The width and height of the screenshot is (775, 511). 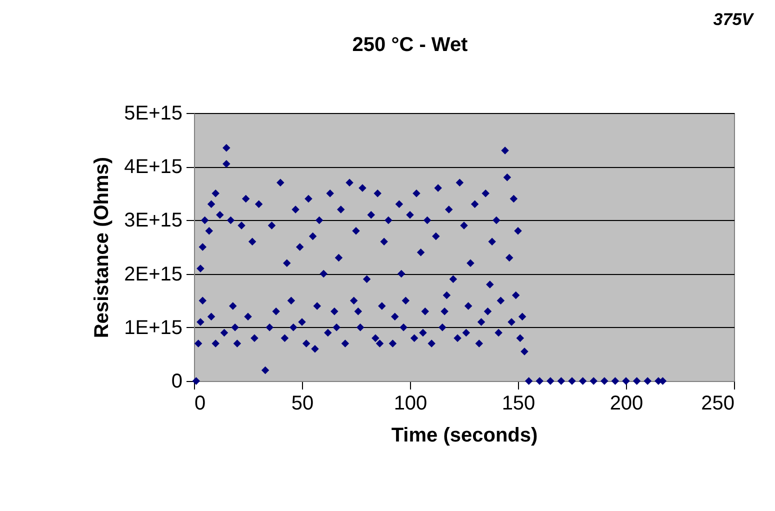 What do you see at coordinates (153, 274) in the screenshot?
I see `y-tick-label: 2E+15` at bounding box center [153, 274].